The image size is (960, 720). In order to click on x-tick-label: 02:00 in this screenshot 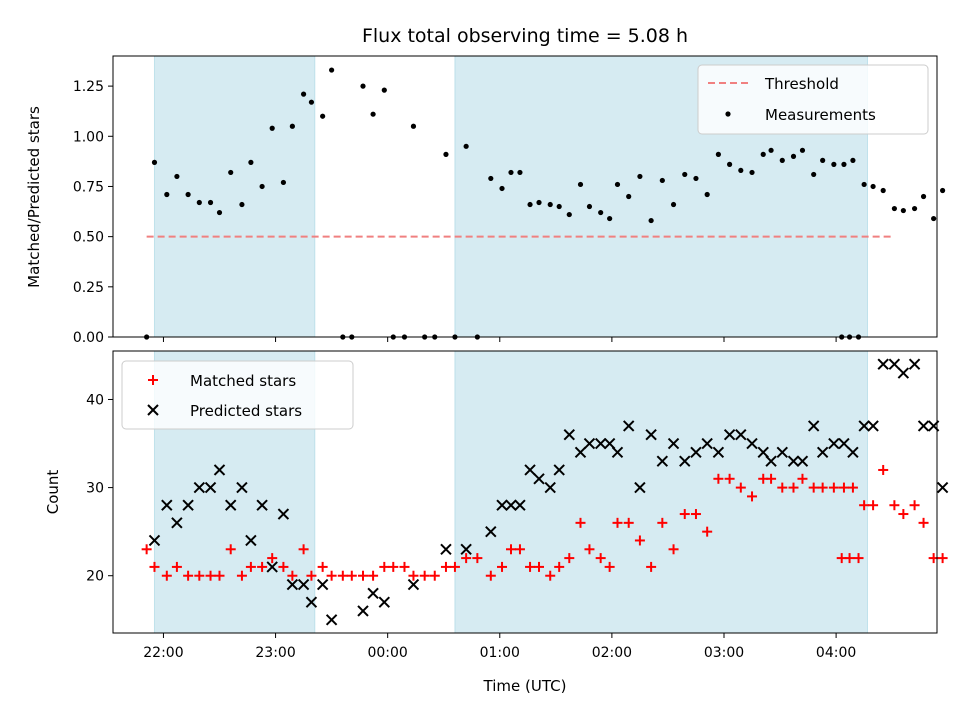, I will do `click(612, 653)`.